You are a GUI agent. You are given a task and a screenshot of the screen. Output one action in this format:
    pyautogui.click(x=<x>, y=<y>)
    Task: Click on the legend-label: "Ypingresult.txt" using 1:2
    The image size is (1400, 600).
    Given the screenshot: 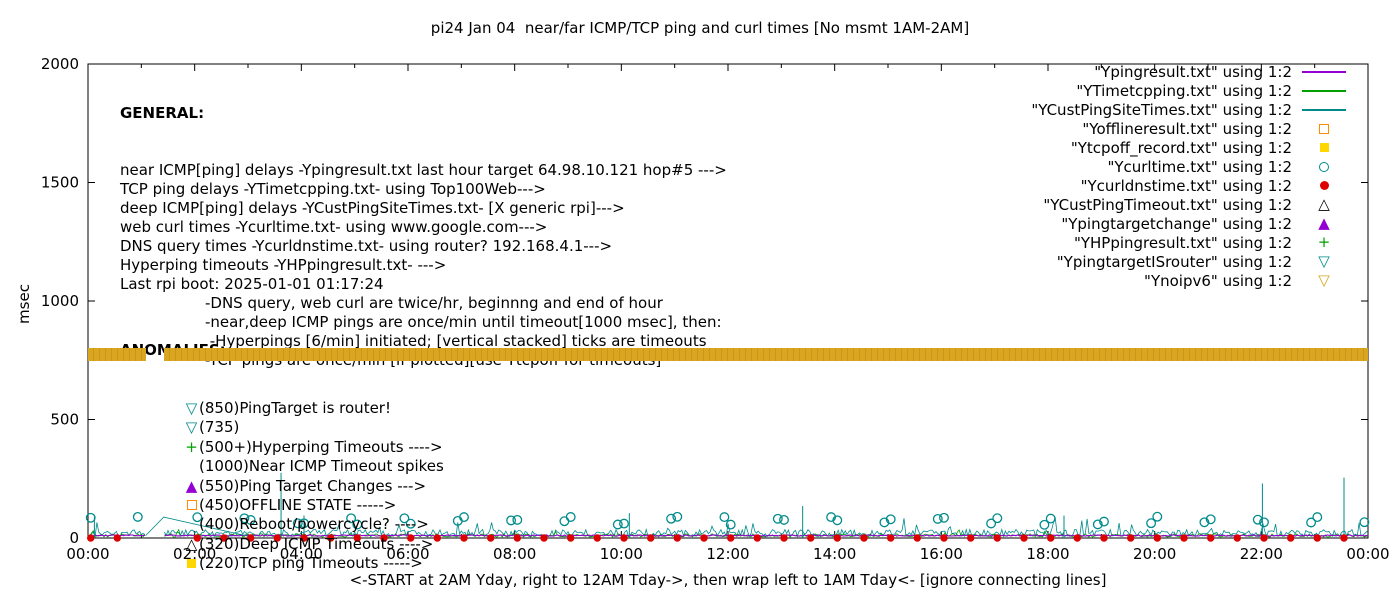 What is the action you would take?
    pyautogui.click(x=1193, y=71)
    